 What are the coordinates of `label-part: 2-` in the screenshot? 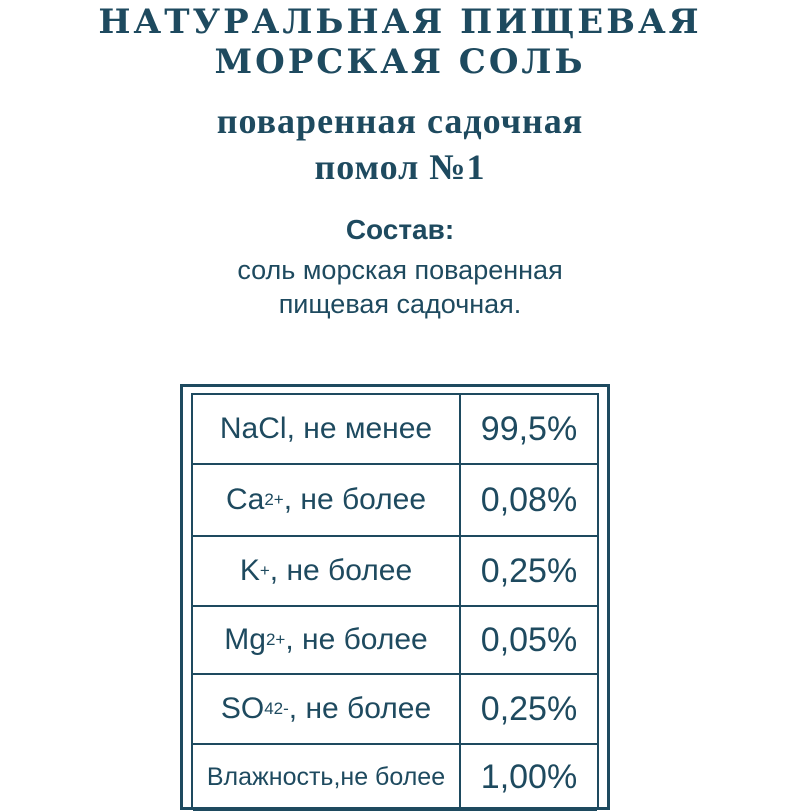 It's located at (281, 708).